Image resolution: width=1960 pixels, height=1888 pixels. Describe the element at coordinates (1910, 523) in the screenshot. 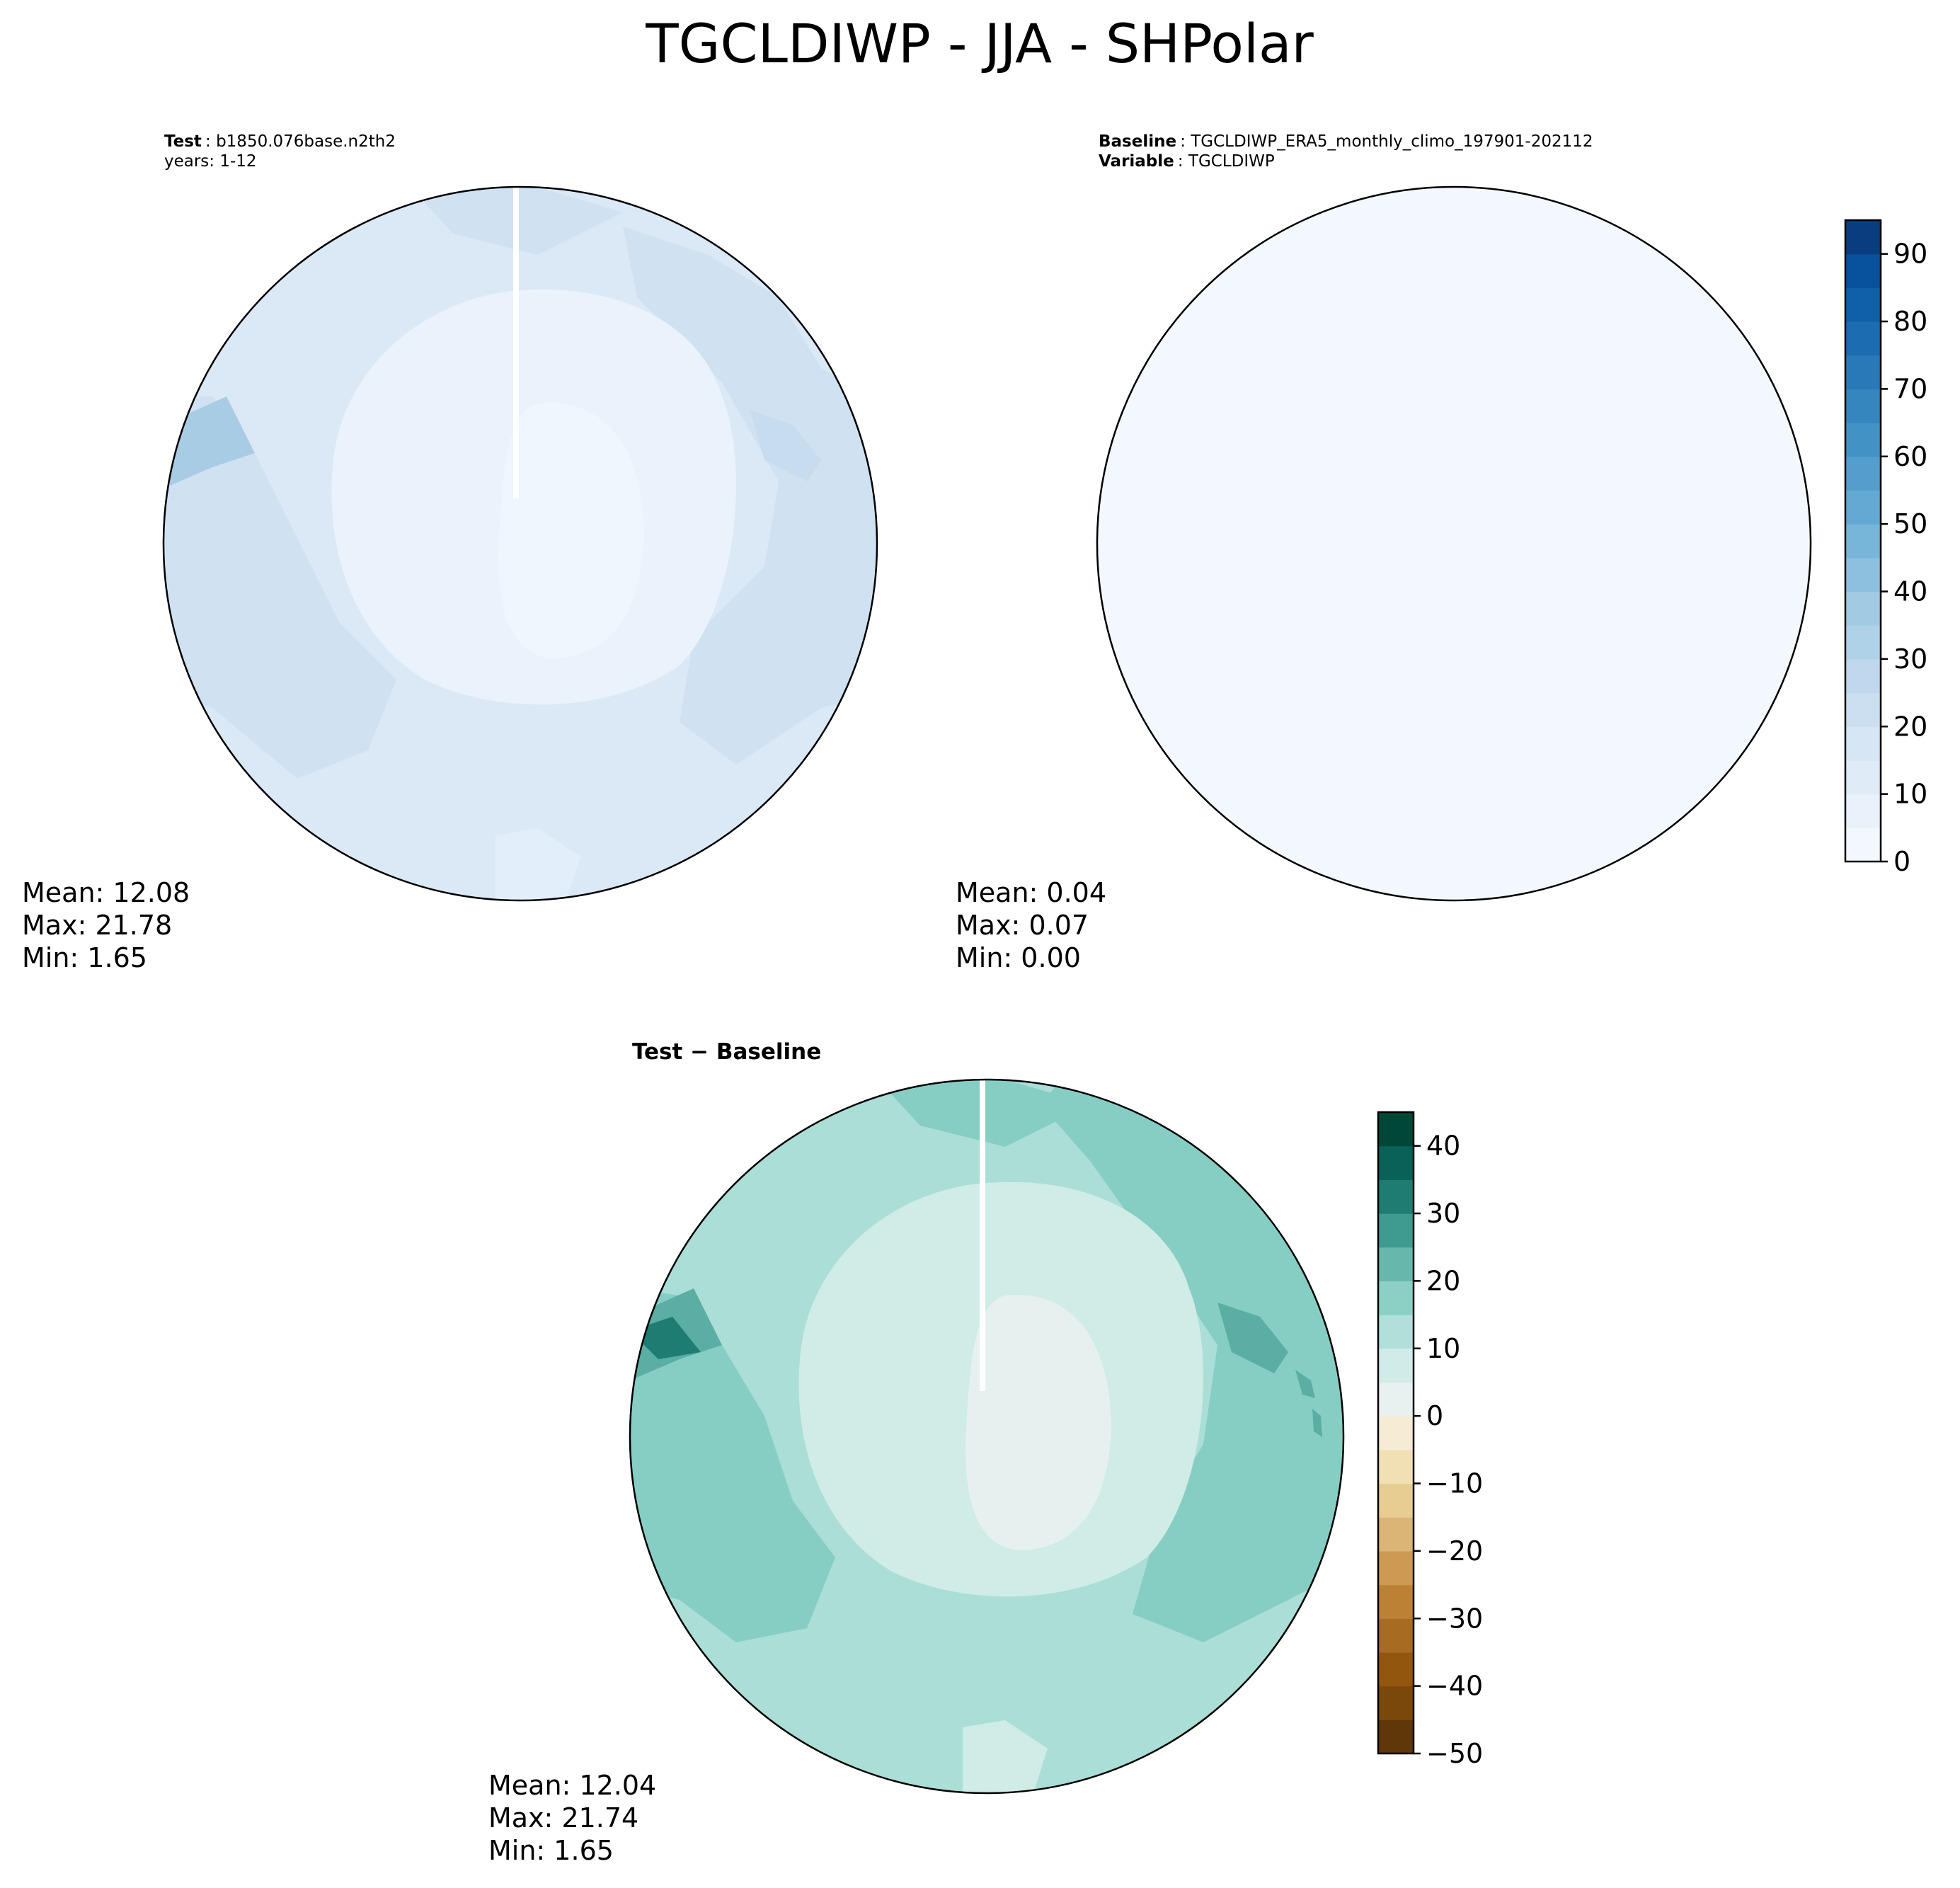

I see `baseline-colorbar-tick-label: 50` at that location.